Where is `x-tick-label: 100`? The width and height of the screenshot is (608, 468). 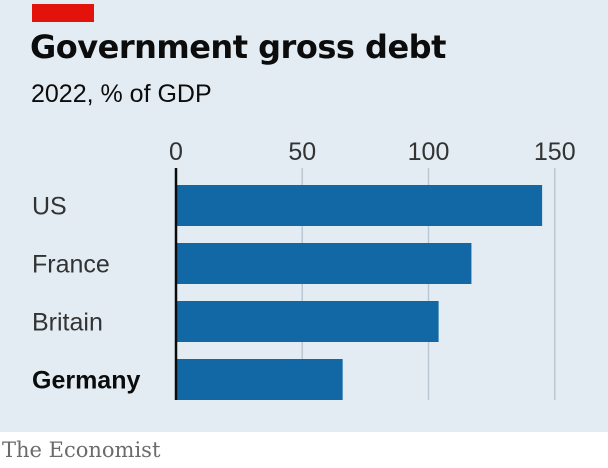 x-tick-label: 100 is located at coordinates (429, 152).